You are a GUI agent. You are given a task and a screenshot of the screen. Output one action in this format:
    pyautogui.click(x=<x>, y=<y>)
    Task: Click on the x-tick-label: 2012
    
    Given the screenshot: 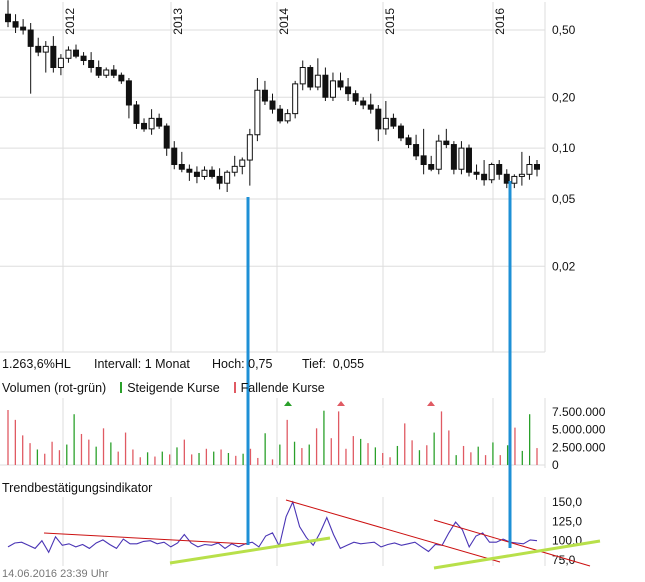 What is the action you would take?
    pyautogui.click(x=70, y=21)
    